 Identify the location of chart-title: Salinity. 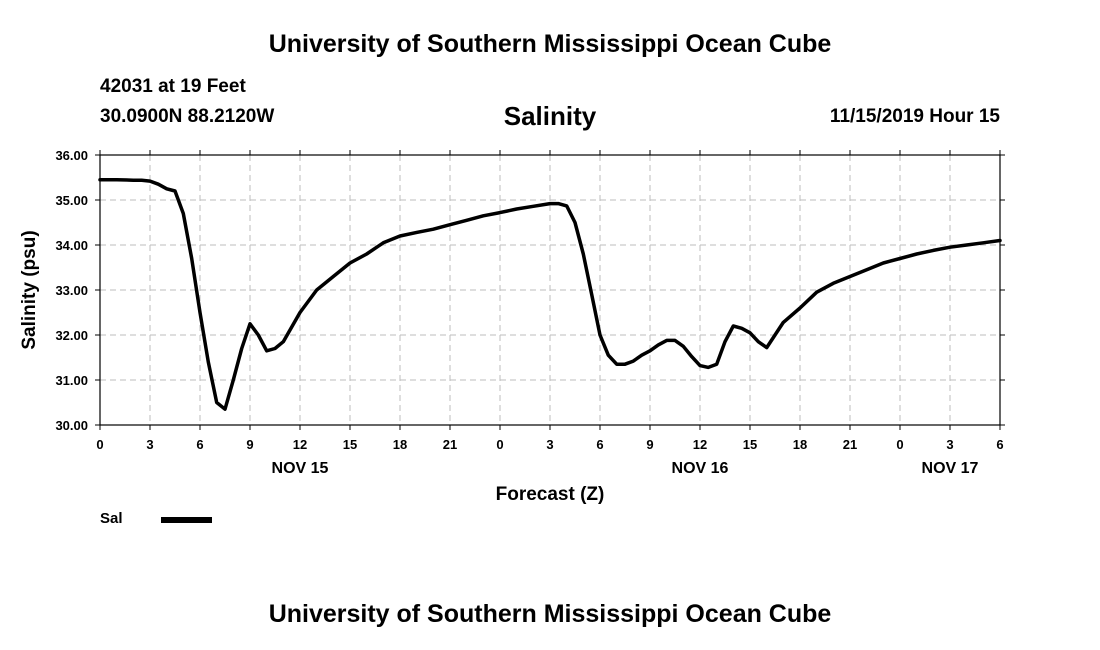
(550, 116).